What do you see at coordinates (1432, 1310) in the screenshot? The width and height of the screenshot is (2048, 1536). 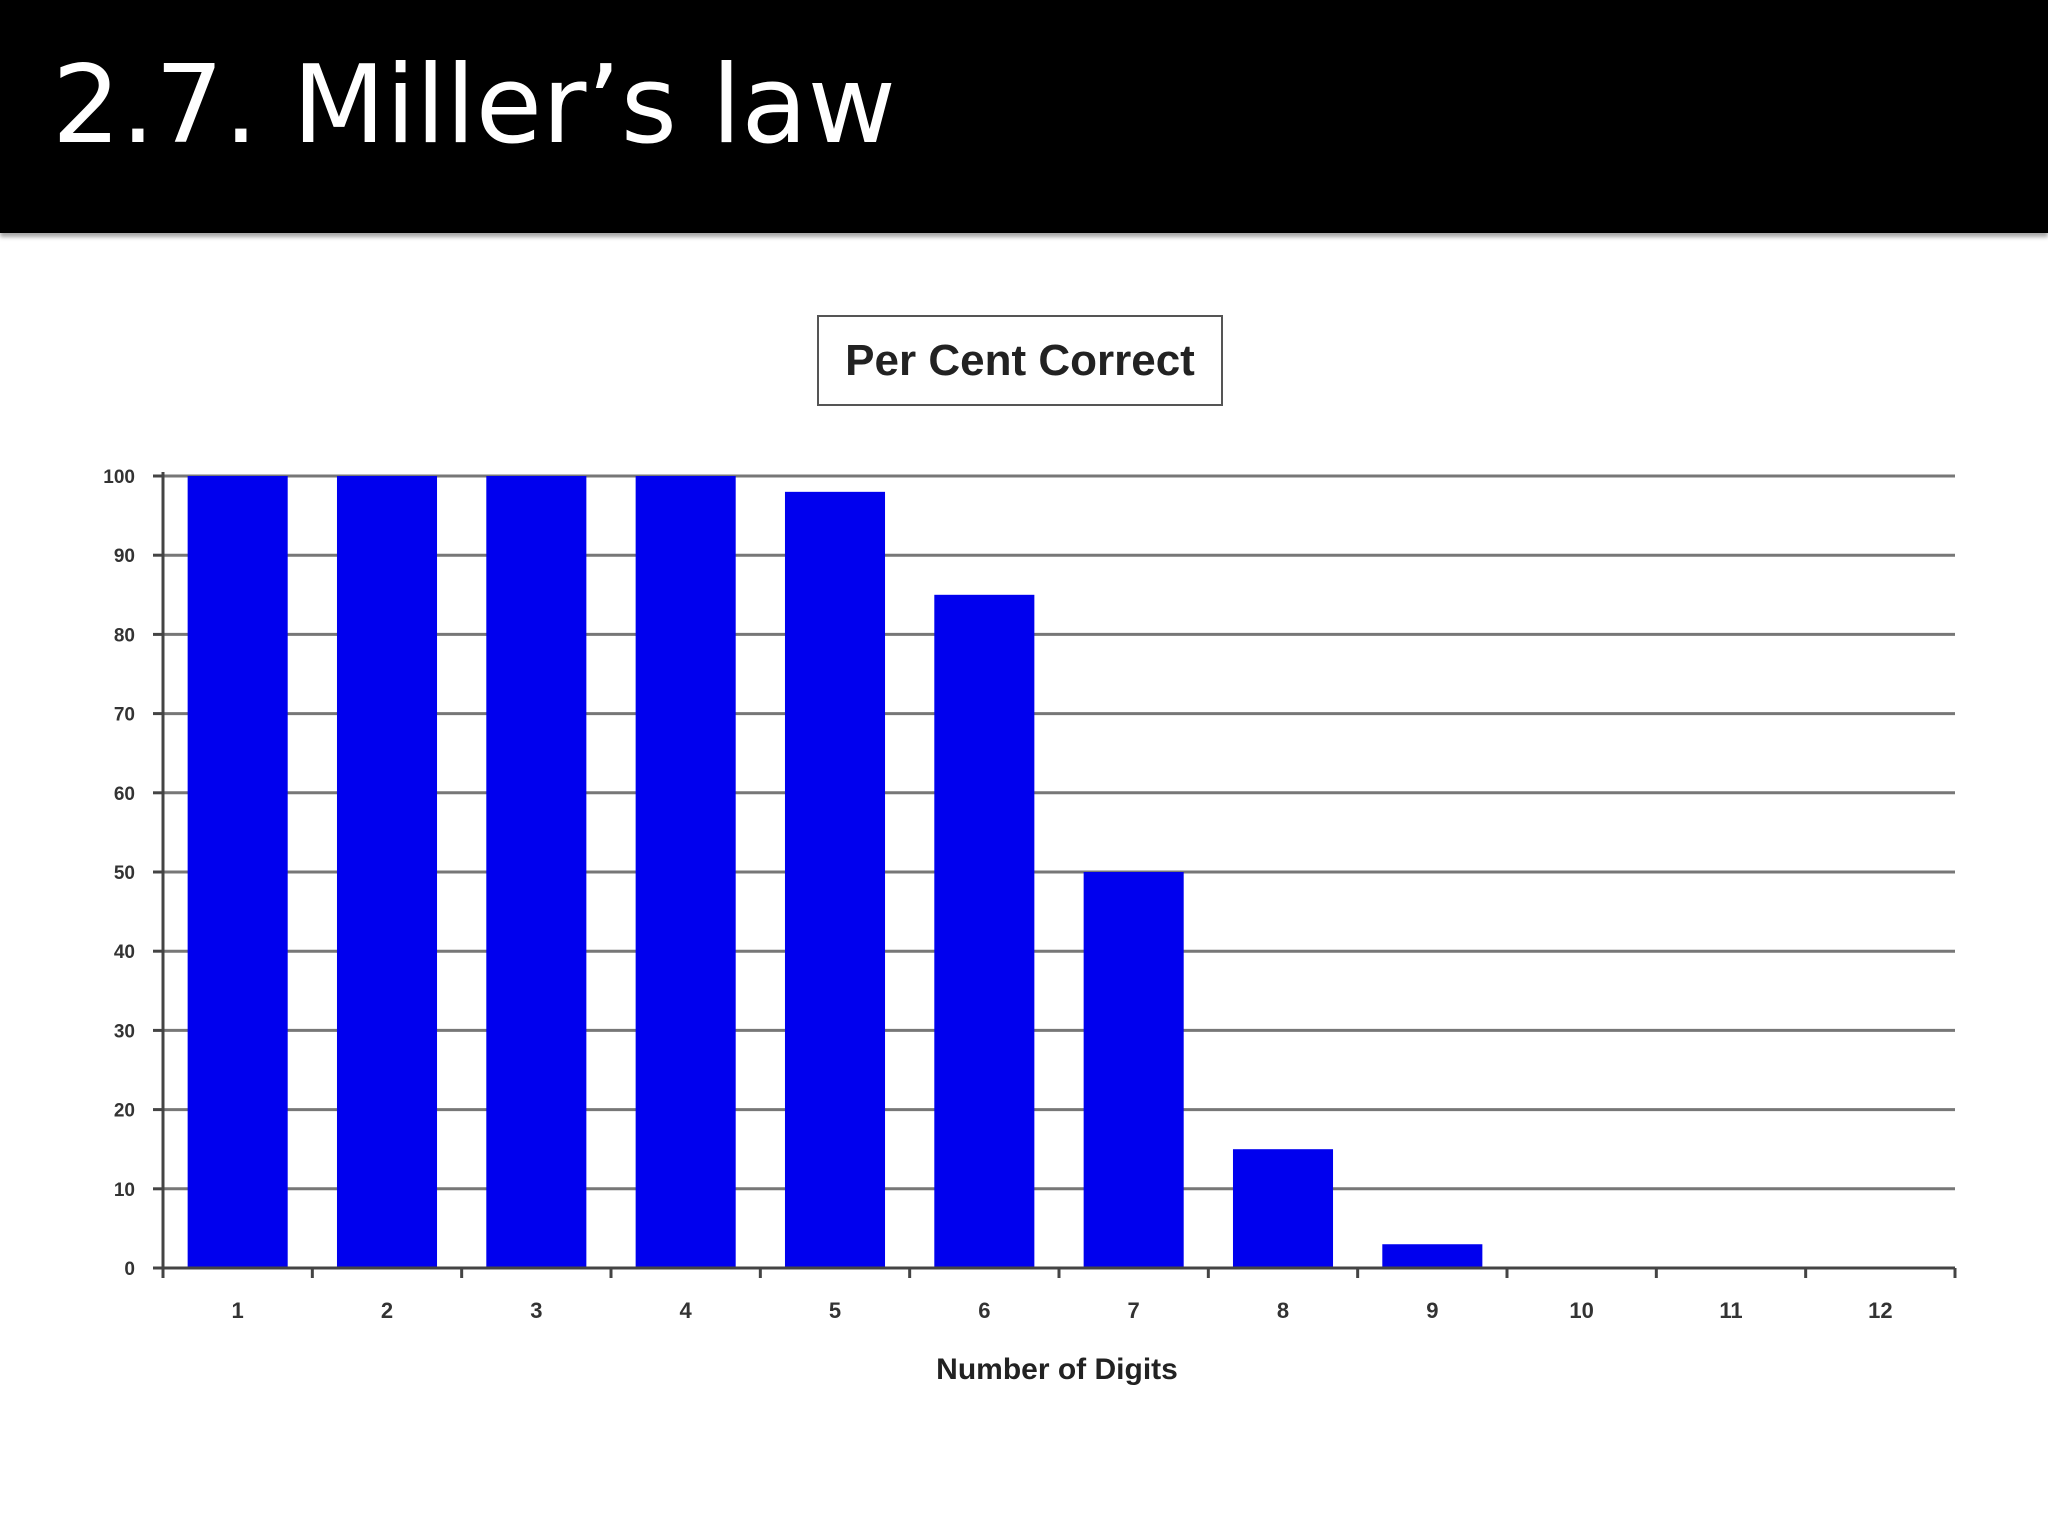 I see `x-tick-label: 9` at bounding box center [1432, 1310].